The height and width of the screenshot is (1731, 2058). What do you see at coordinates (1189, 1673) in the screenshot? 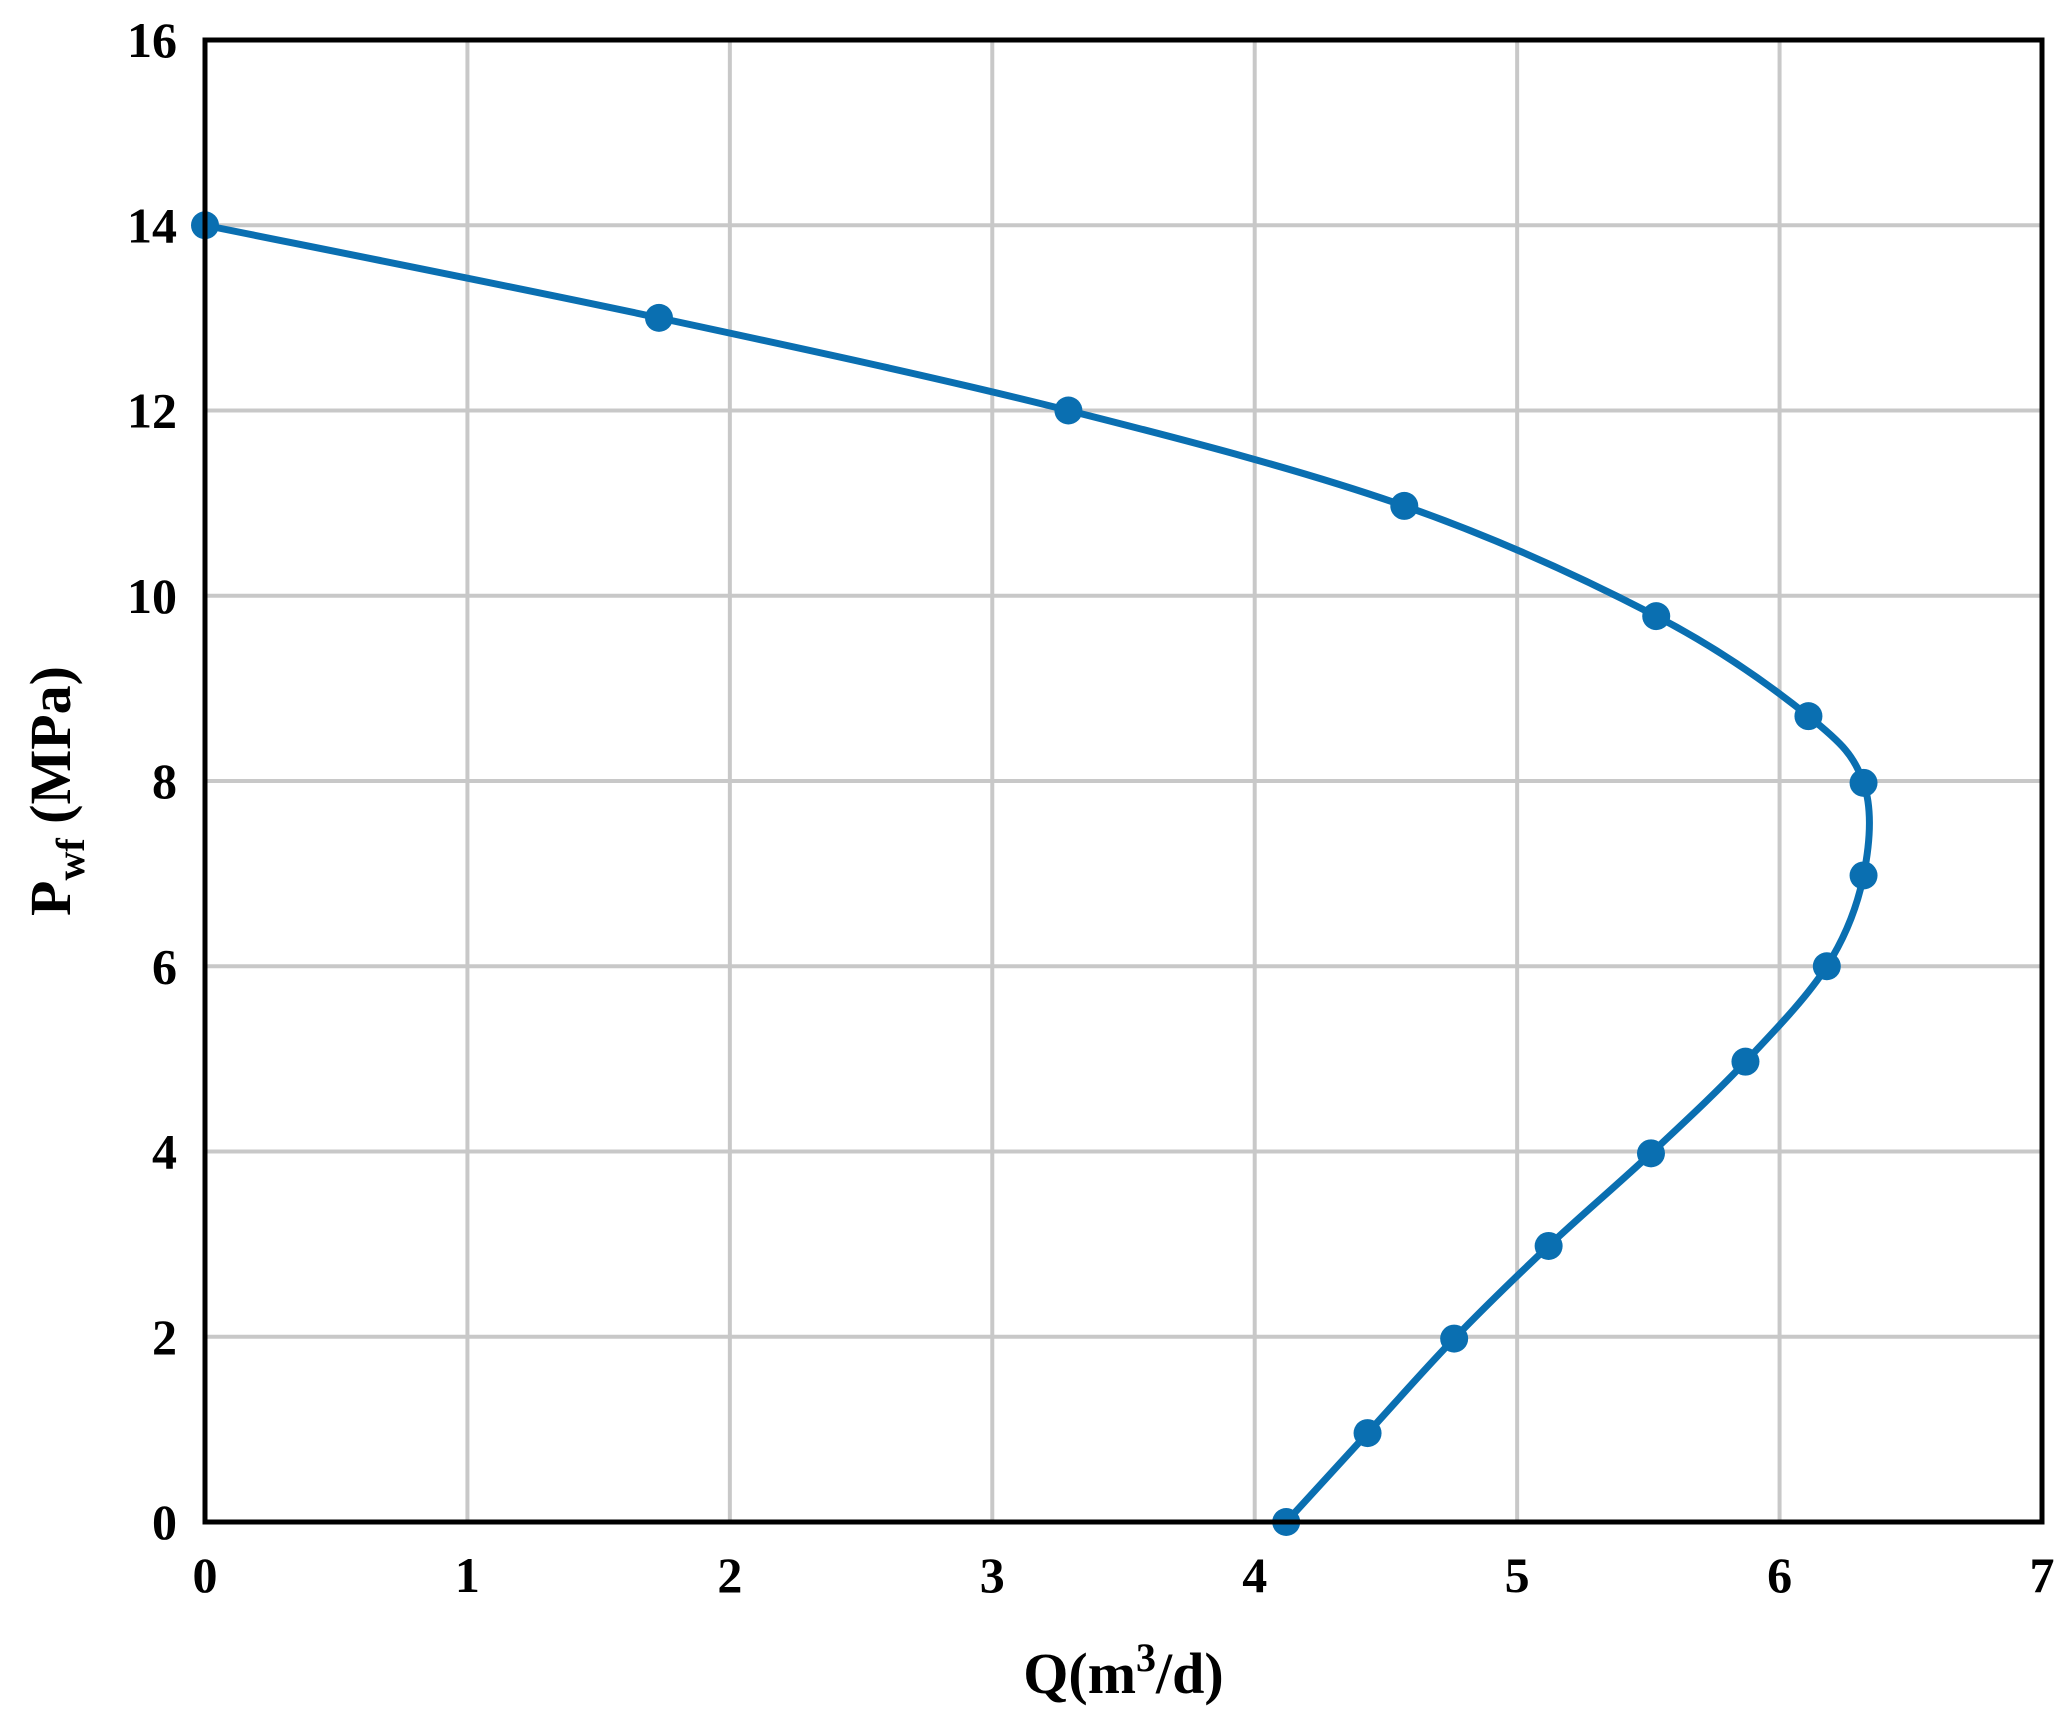
I see `x-axis-label-tail: /d)` at bounding box center [1189, 1673].